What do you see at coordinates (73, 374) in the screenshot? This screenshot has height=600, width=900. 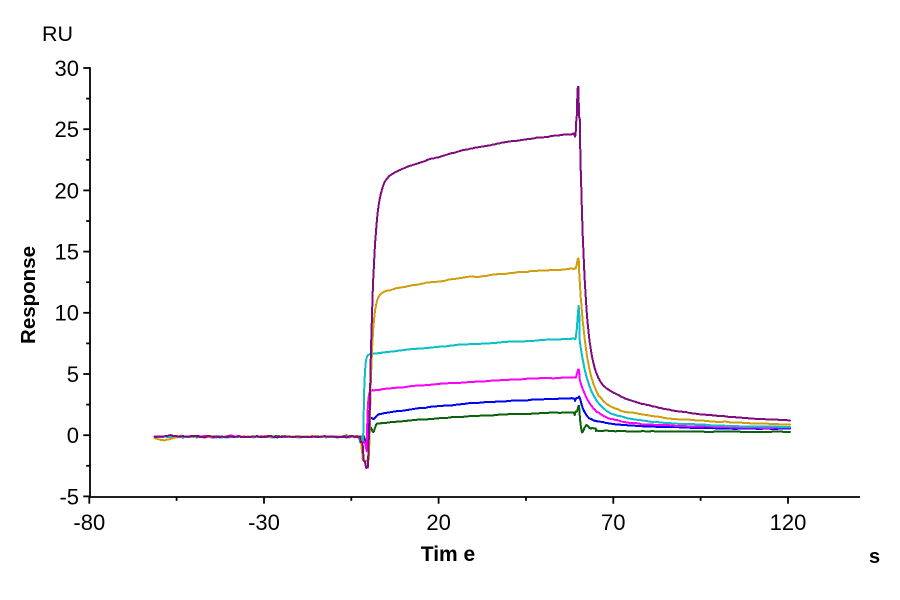 I see `svg-text: 5` at bounding box center [73, 374].